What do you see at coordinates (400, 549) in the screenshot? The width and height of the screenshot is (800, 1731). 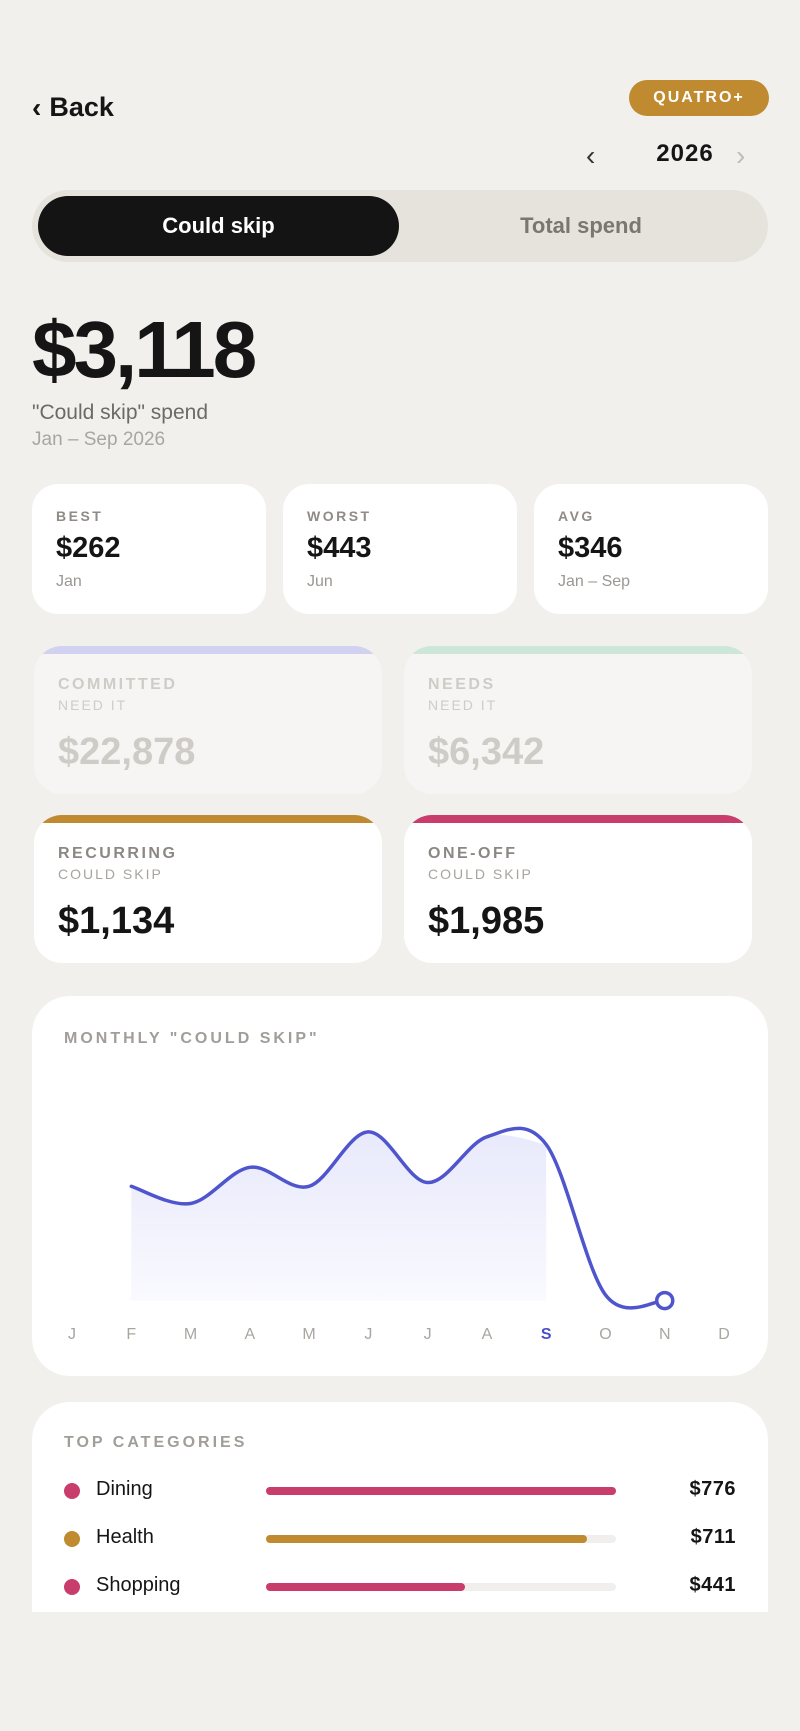 I see `stat-card-worst: WORST $443 Jun` at bounding box center [400, 549].